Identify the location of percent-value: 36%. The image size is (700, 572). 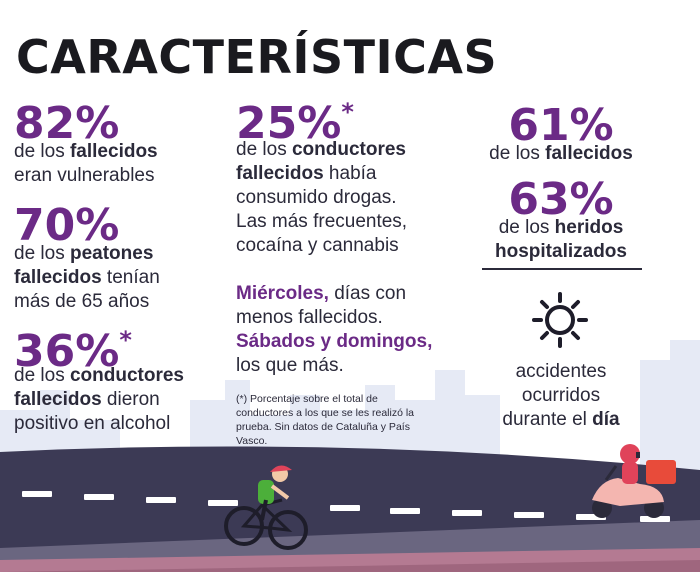
(67, 351).